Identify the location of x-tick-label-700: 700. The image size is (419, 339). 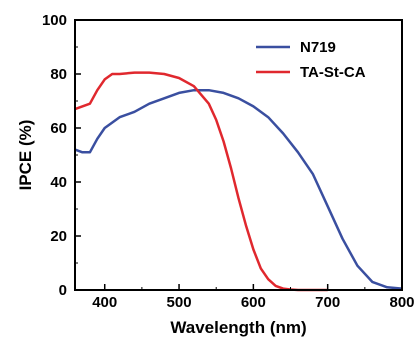
(327, 302).